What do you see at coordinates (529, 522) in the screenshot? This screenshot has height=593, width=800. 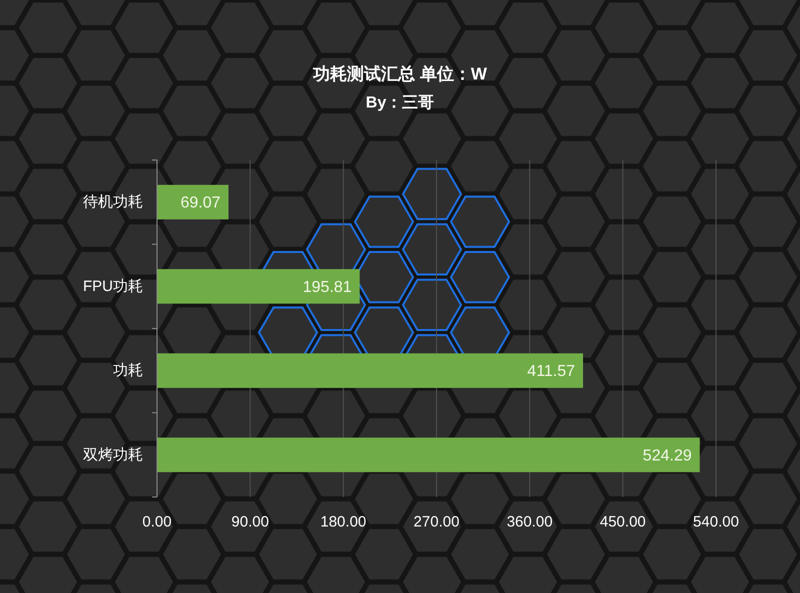 I see `x-tick-label: 360.00` at bounding box center [529, 522].